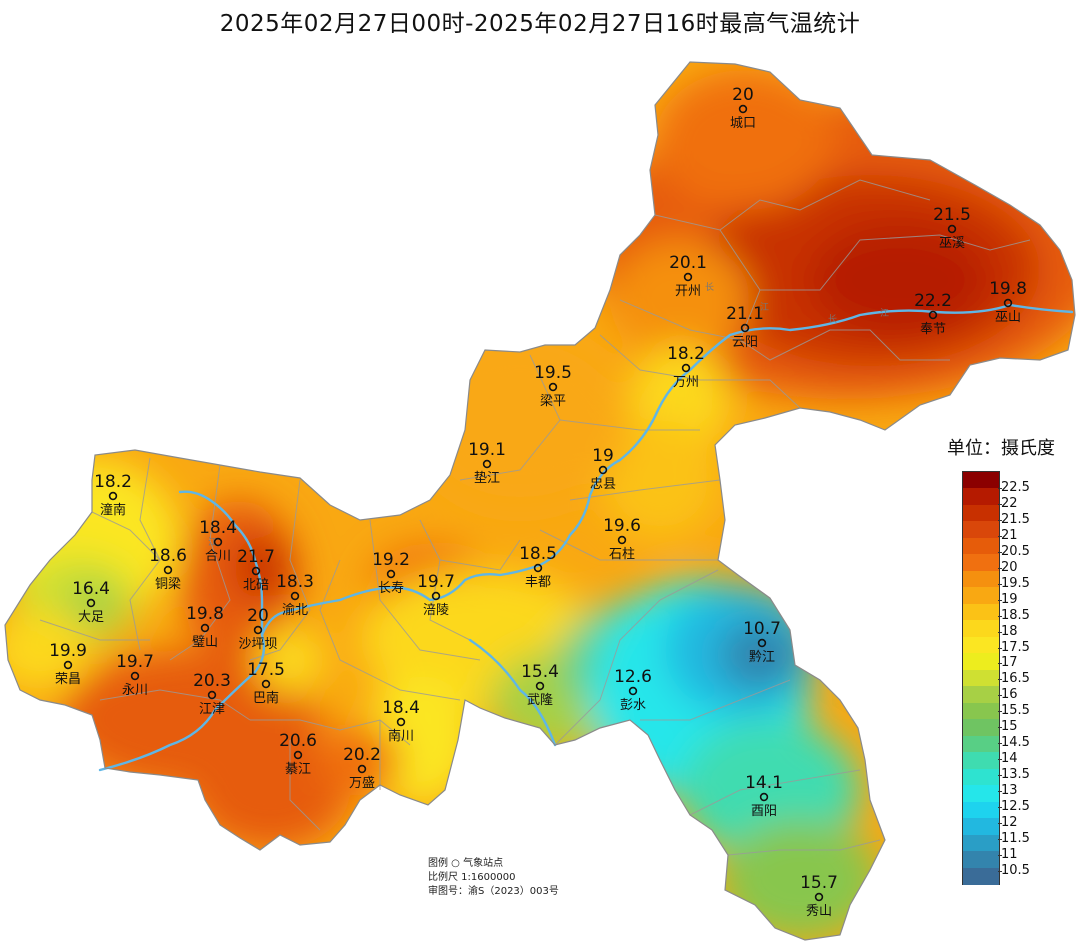 The width and height of the screenshot is (1080, 942). I want to click on station-4: 19.8 巫山, so click(1008, 302).